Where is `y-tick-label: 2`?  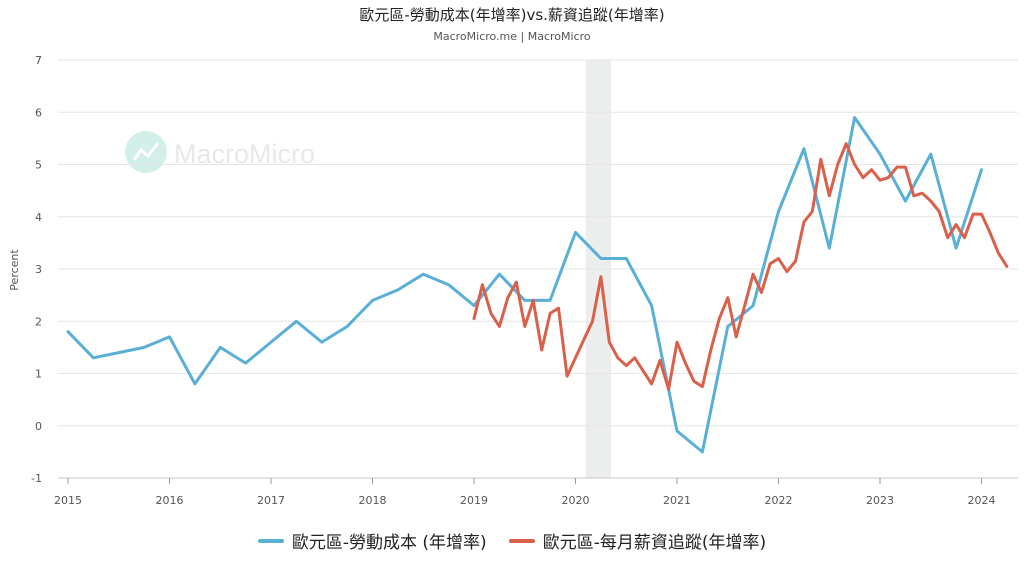
y-tick-label: 2 is located at coordinates (38, 321).